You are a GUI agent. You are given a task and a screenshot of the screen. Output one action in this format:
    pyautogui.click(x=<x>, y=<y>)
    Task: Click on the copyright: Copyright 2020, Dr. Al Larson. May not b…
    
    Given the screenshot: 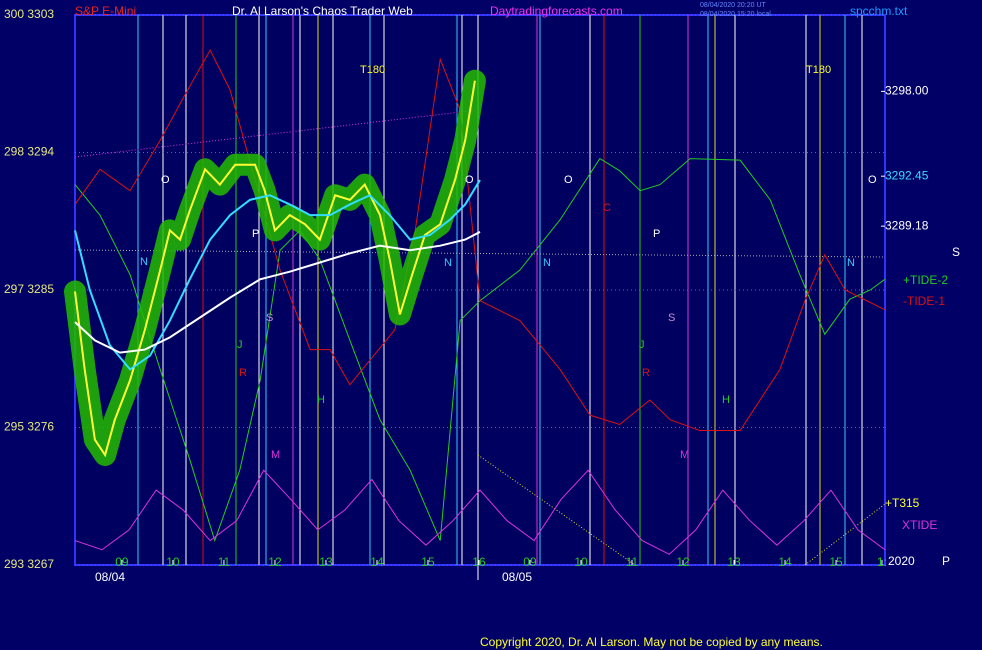 What is the action you would take?
    pyautogui.click(x=651, y=642)
    